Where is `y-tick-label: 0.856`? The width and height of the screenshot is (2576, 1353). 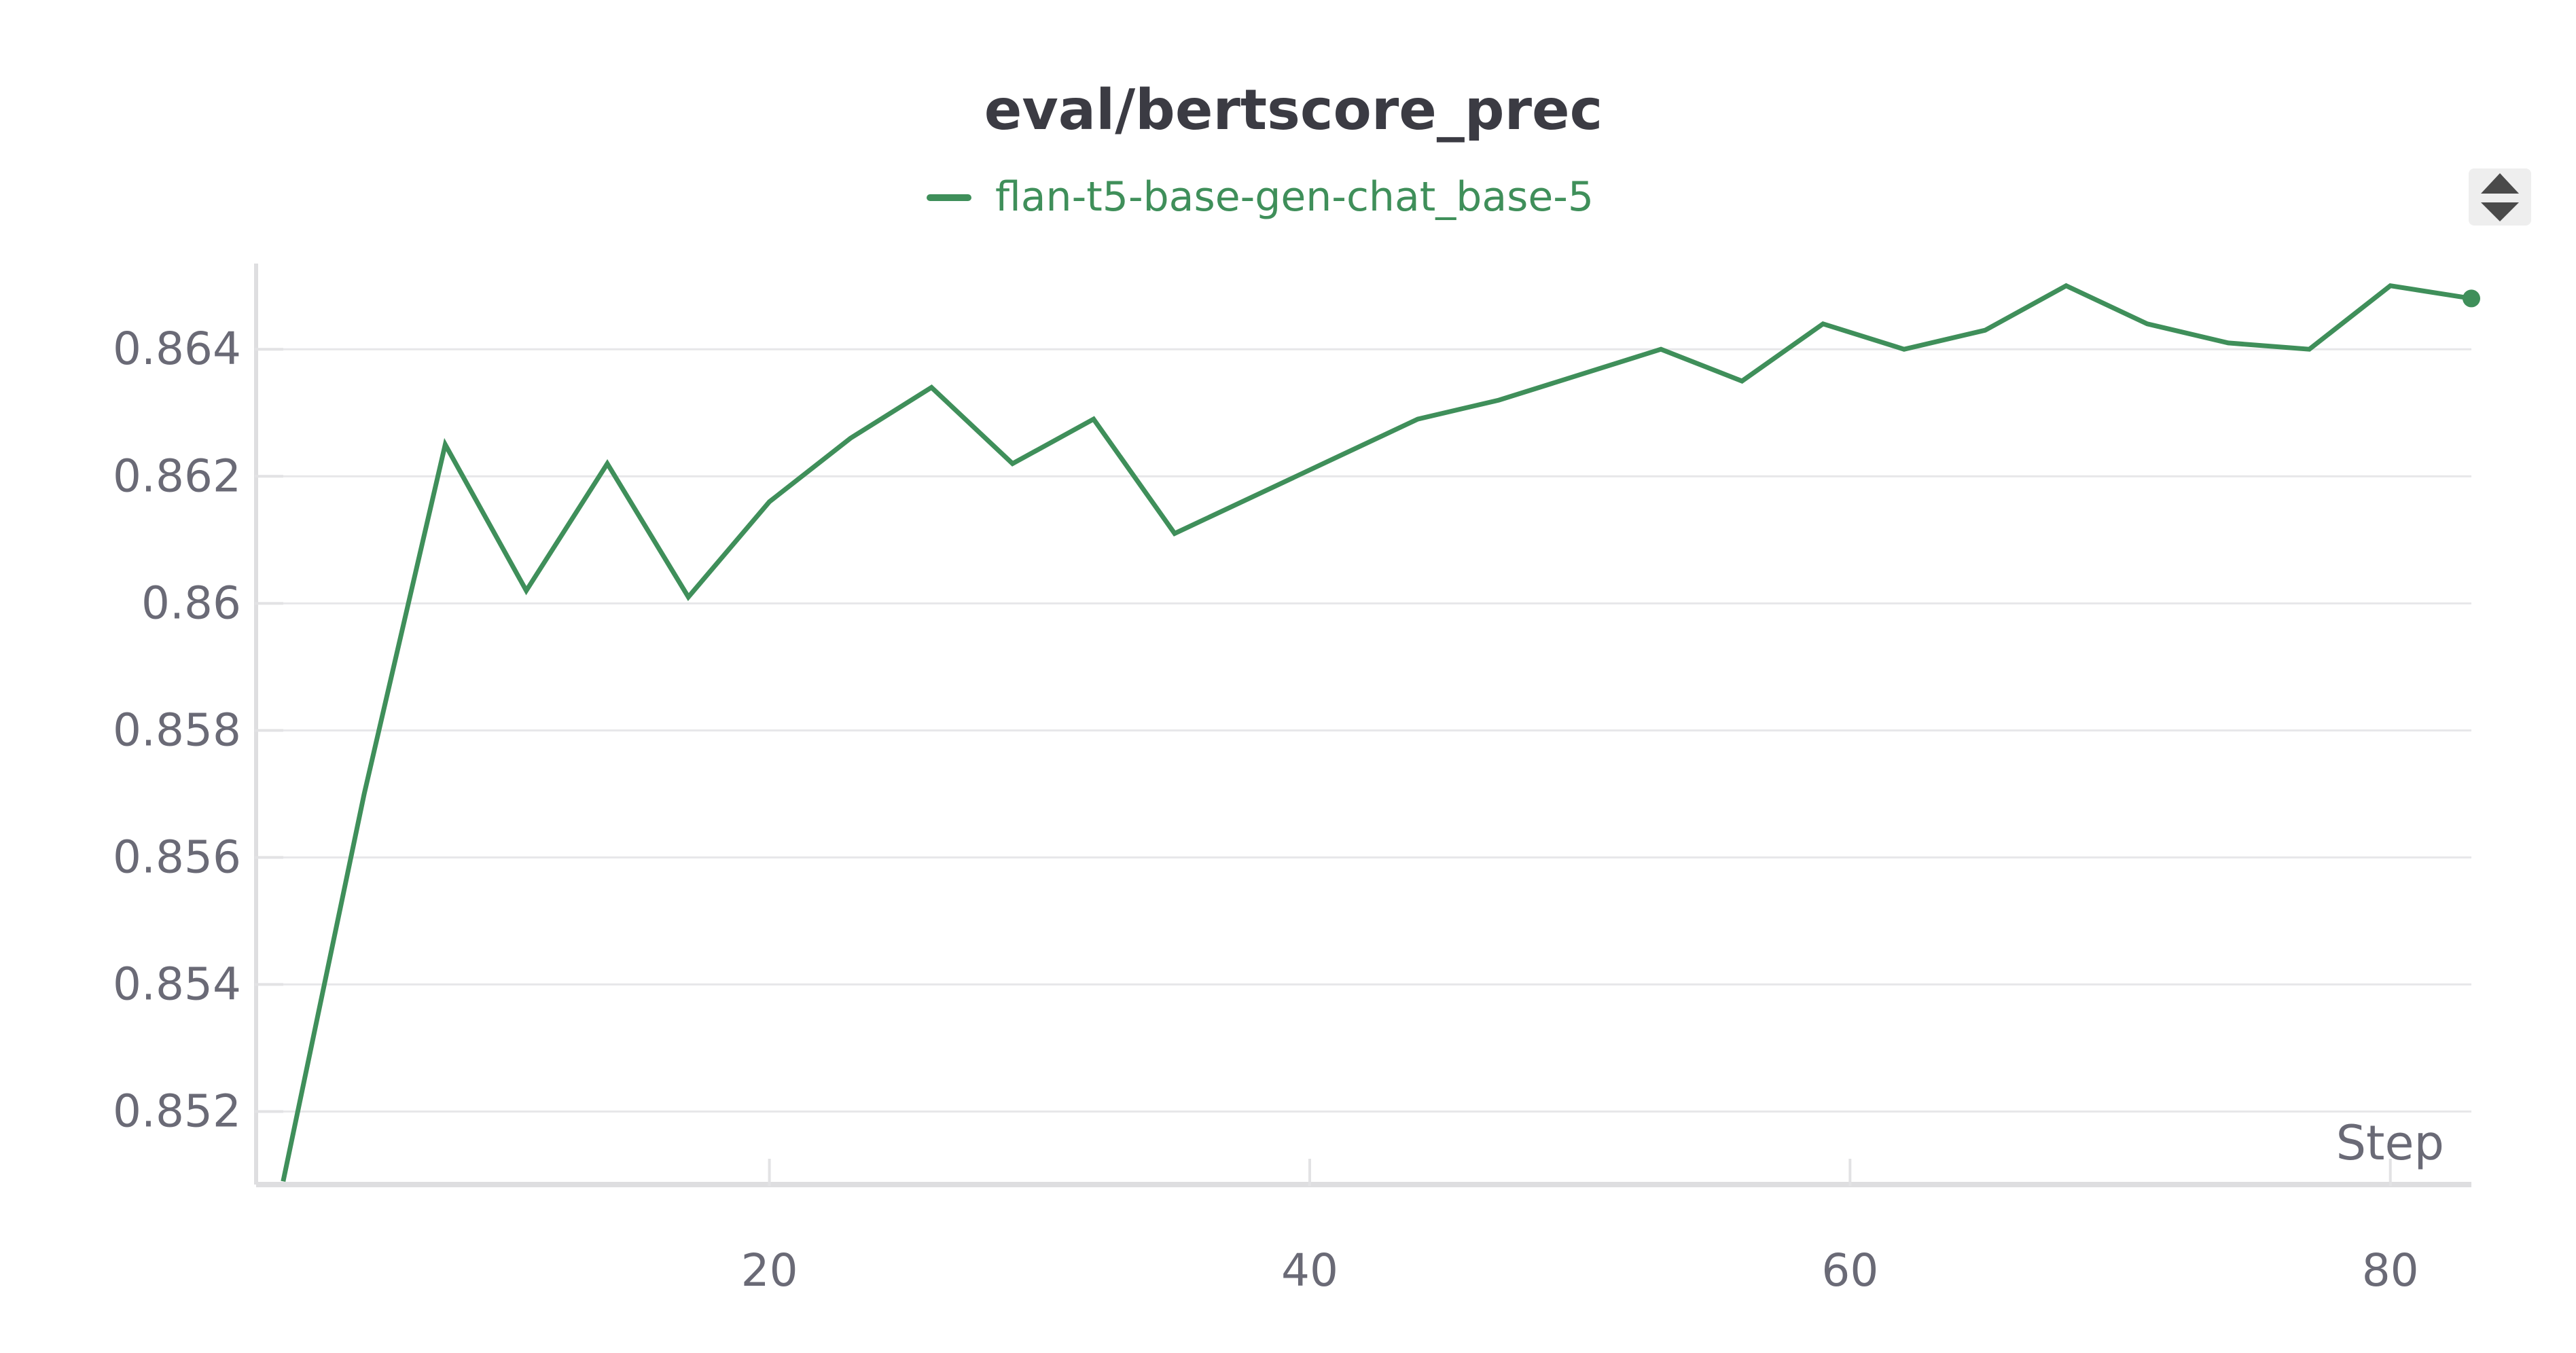
y-tick-label: 0.856 is located at coordinates (177, 857).